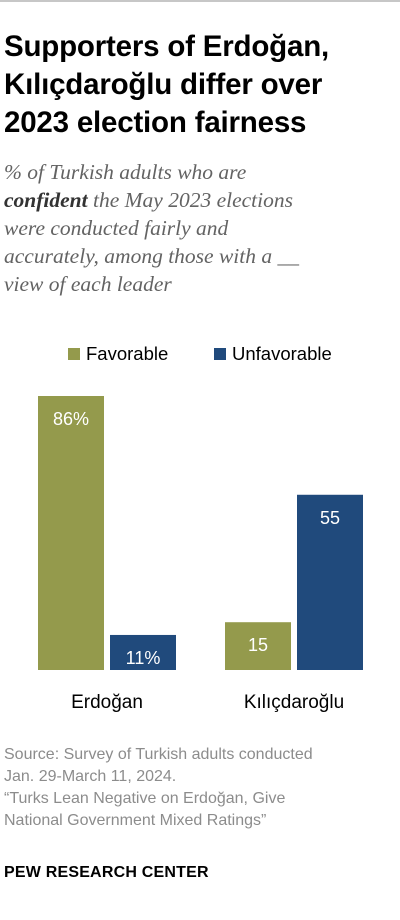  I want to click on legend-item-favorable: Favorable, so click(118, 354).